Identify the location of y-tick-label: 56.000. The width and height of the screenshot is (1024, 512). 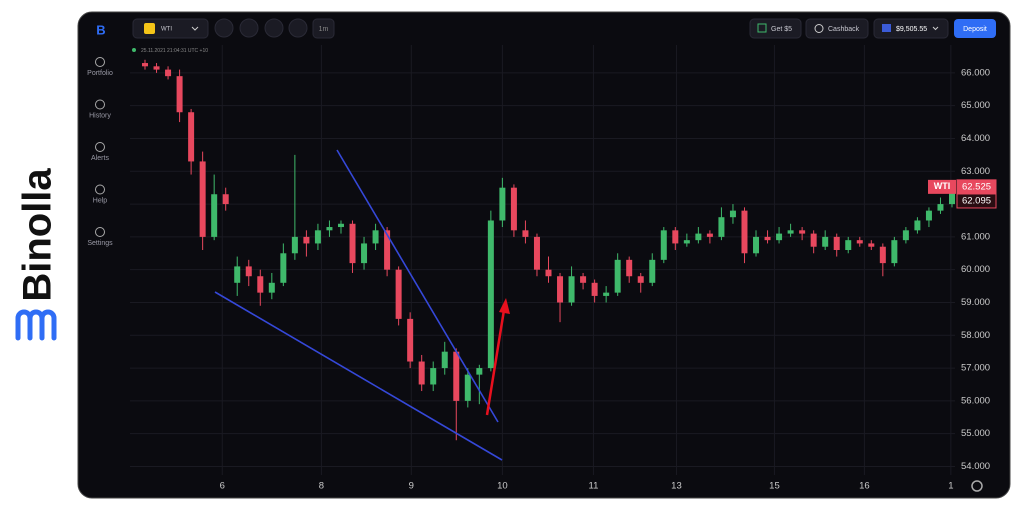
(975, 400).